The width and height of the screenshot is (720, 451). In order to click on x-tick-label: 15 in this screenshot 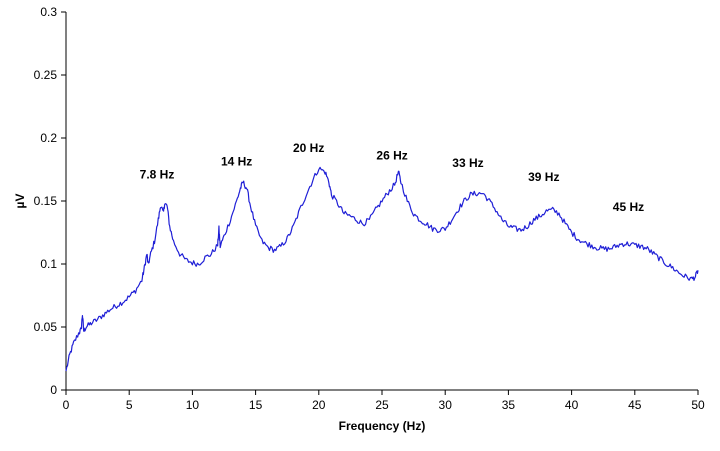, I will do `click(256, 405)`.